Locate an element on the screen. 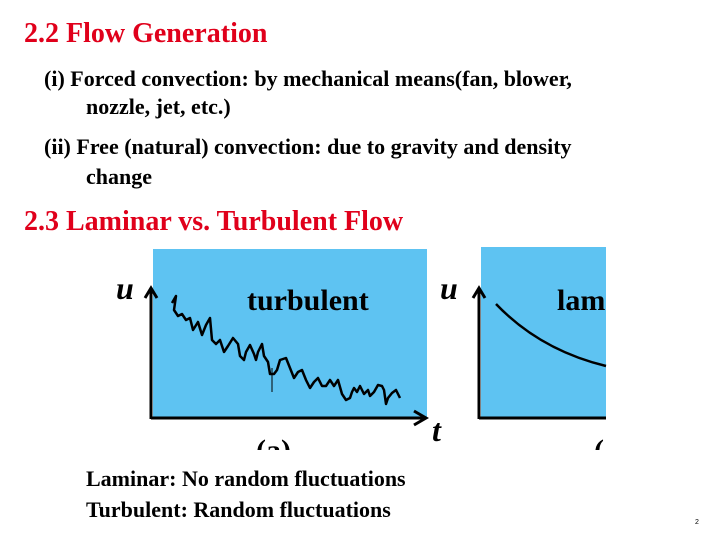 The image size is (720, 540). laminar-label: lam is located at coordinates (581, 300).